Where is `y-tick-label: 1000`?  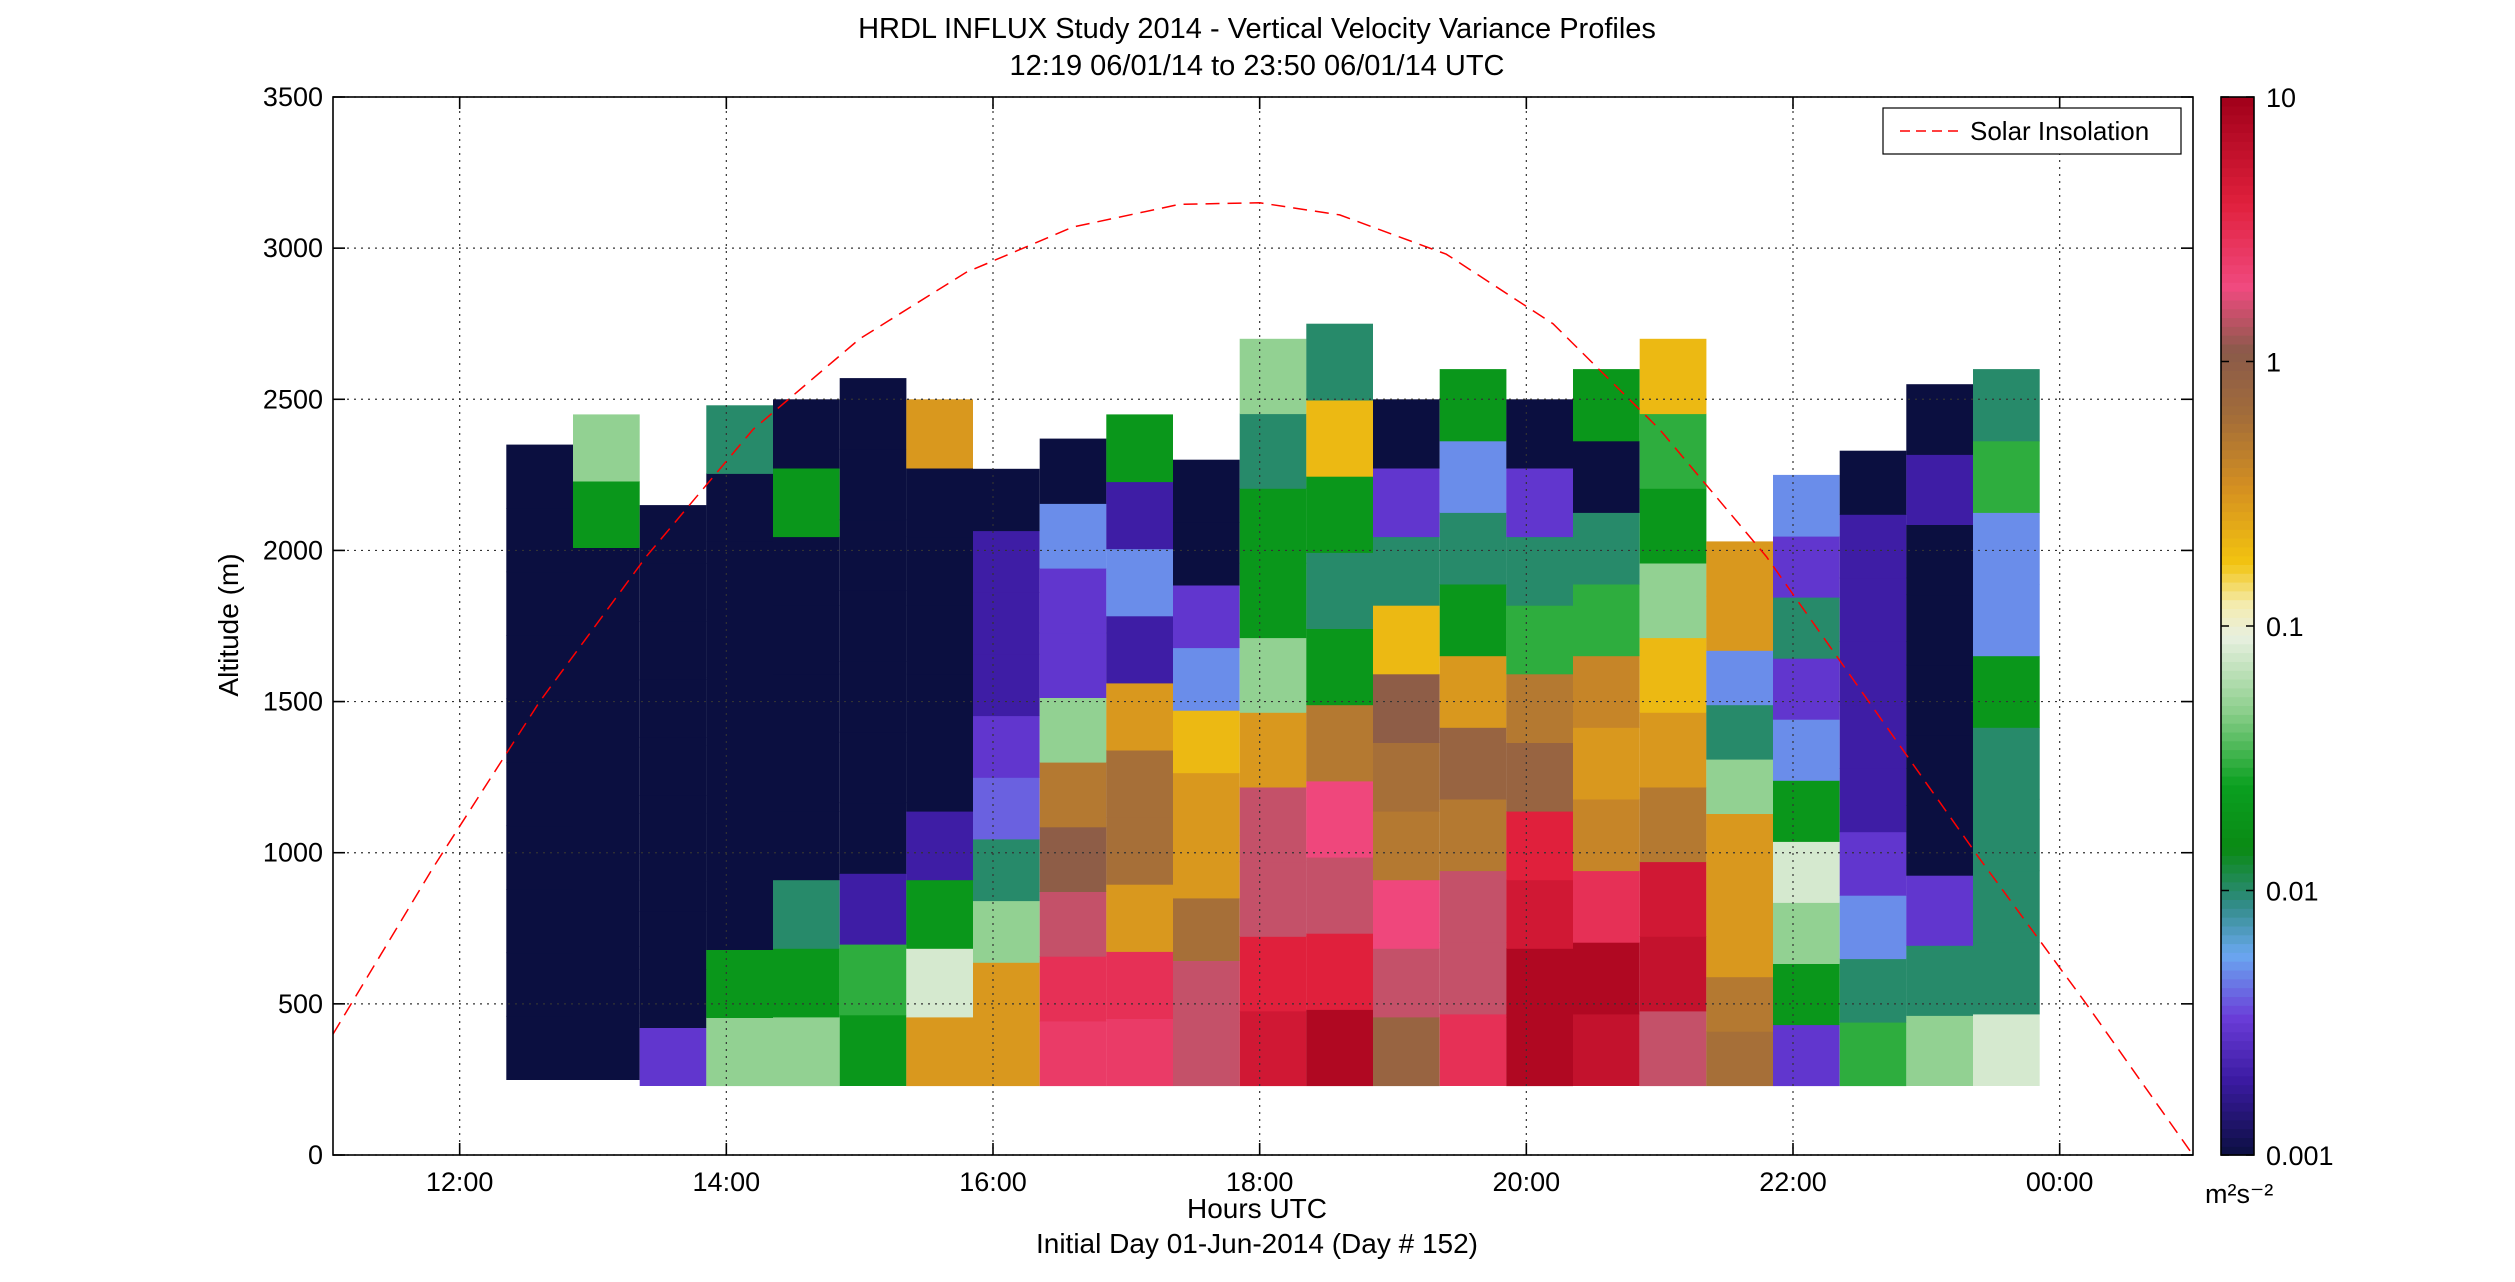
y-tick-label: 1000 is located at coordinates (293, 853).